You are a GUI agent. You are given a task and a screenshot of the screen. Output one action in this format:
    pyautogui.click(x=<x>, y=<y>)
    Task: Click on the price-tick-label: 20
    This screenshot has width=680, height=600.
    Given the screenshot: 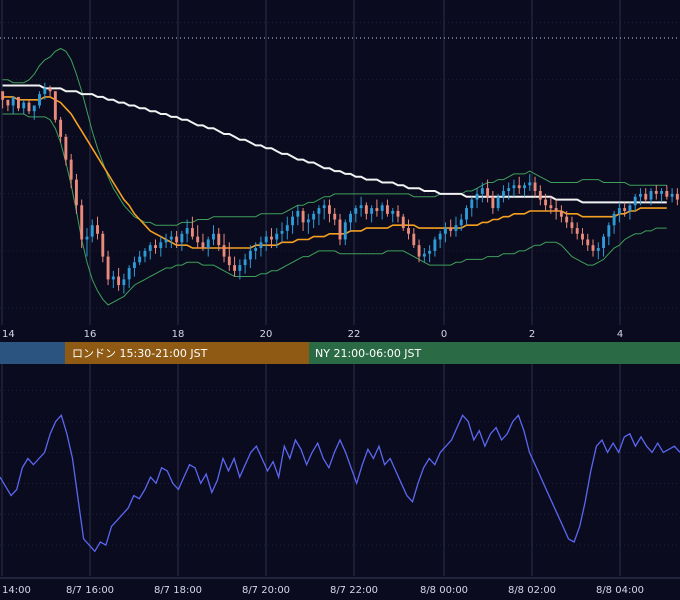 What is the action you would take?
    pyautogui.click(x=266, y=334)
    